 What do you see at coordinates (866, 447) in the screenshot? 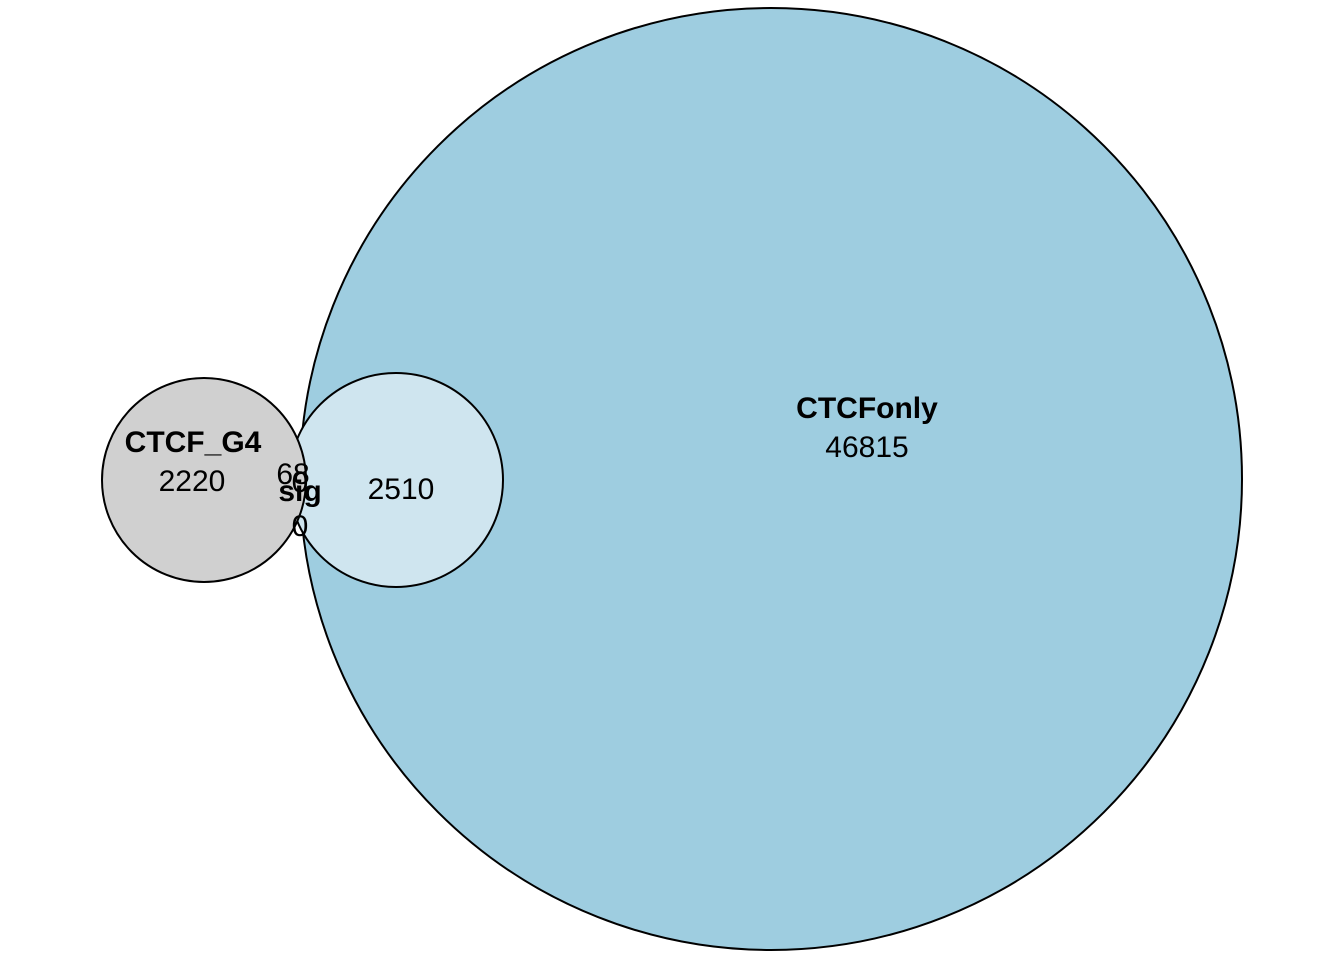
I see `region-count-ctcf-only: 46815` at bounding box center [866, 447].